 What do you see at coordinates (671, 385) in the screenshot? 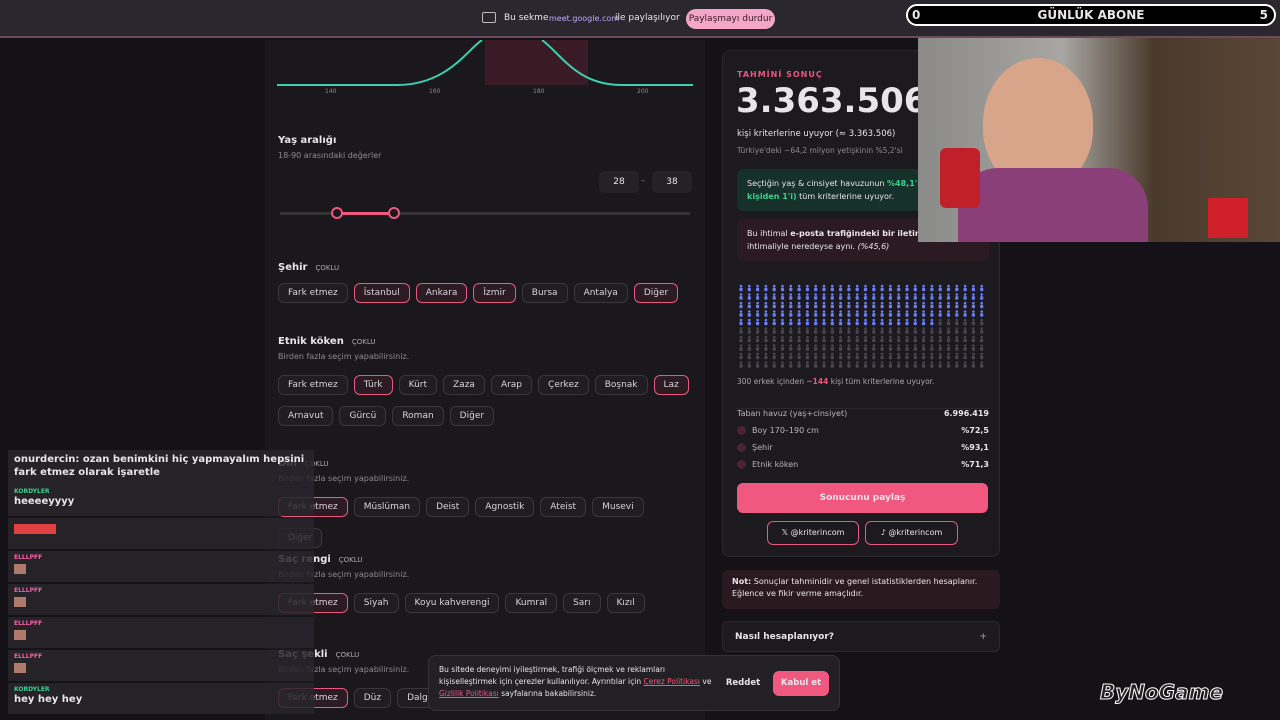
I see `option-chip: Laz` at bounding box center [671, 385].